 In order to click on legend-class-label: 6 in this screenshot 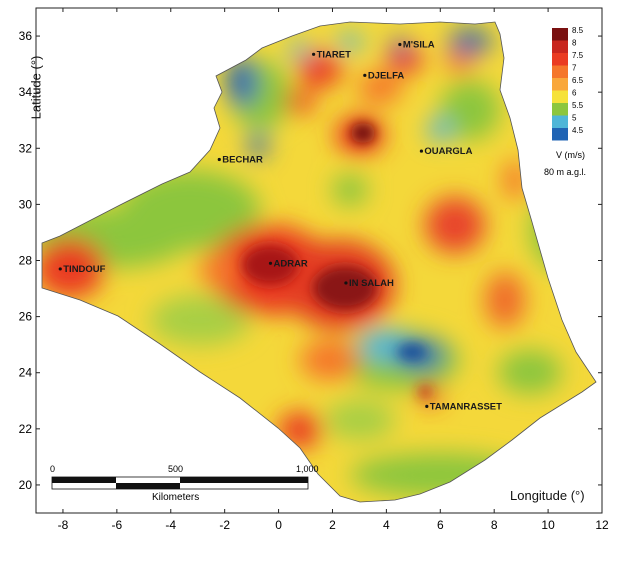, I will do `click(574, 93)`.